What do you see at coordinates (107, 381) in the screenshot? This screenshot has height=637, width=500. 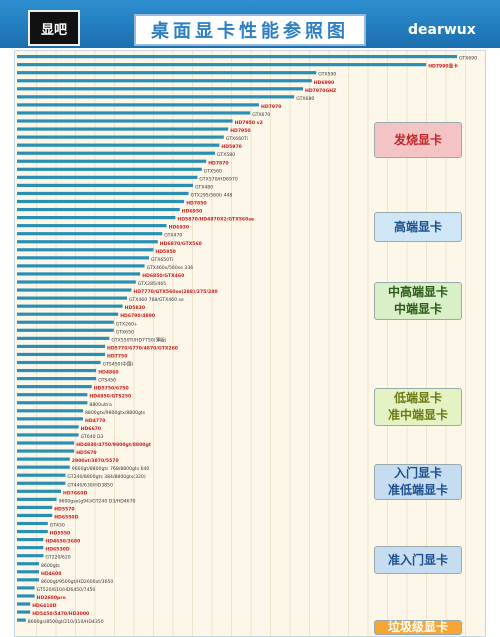 I see `bar-label: GTS450` at bounding box center [107, 381].